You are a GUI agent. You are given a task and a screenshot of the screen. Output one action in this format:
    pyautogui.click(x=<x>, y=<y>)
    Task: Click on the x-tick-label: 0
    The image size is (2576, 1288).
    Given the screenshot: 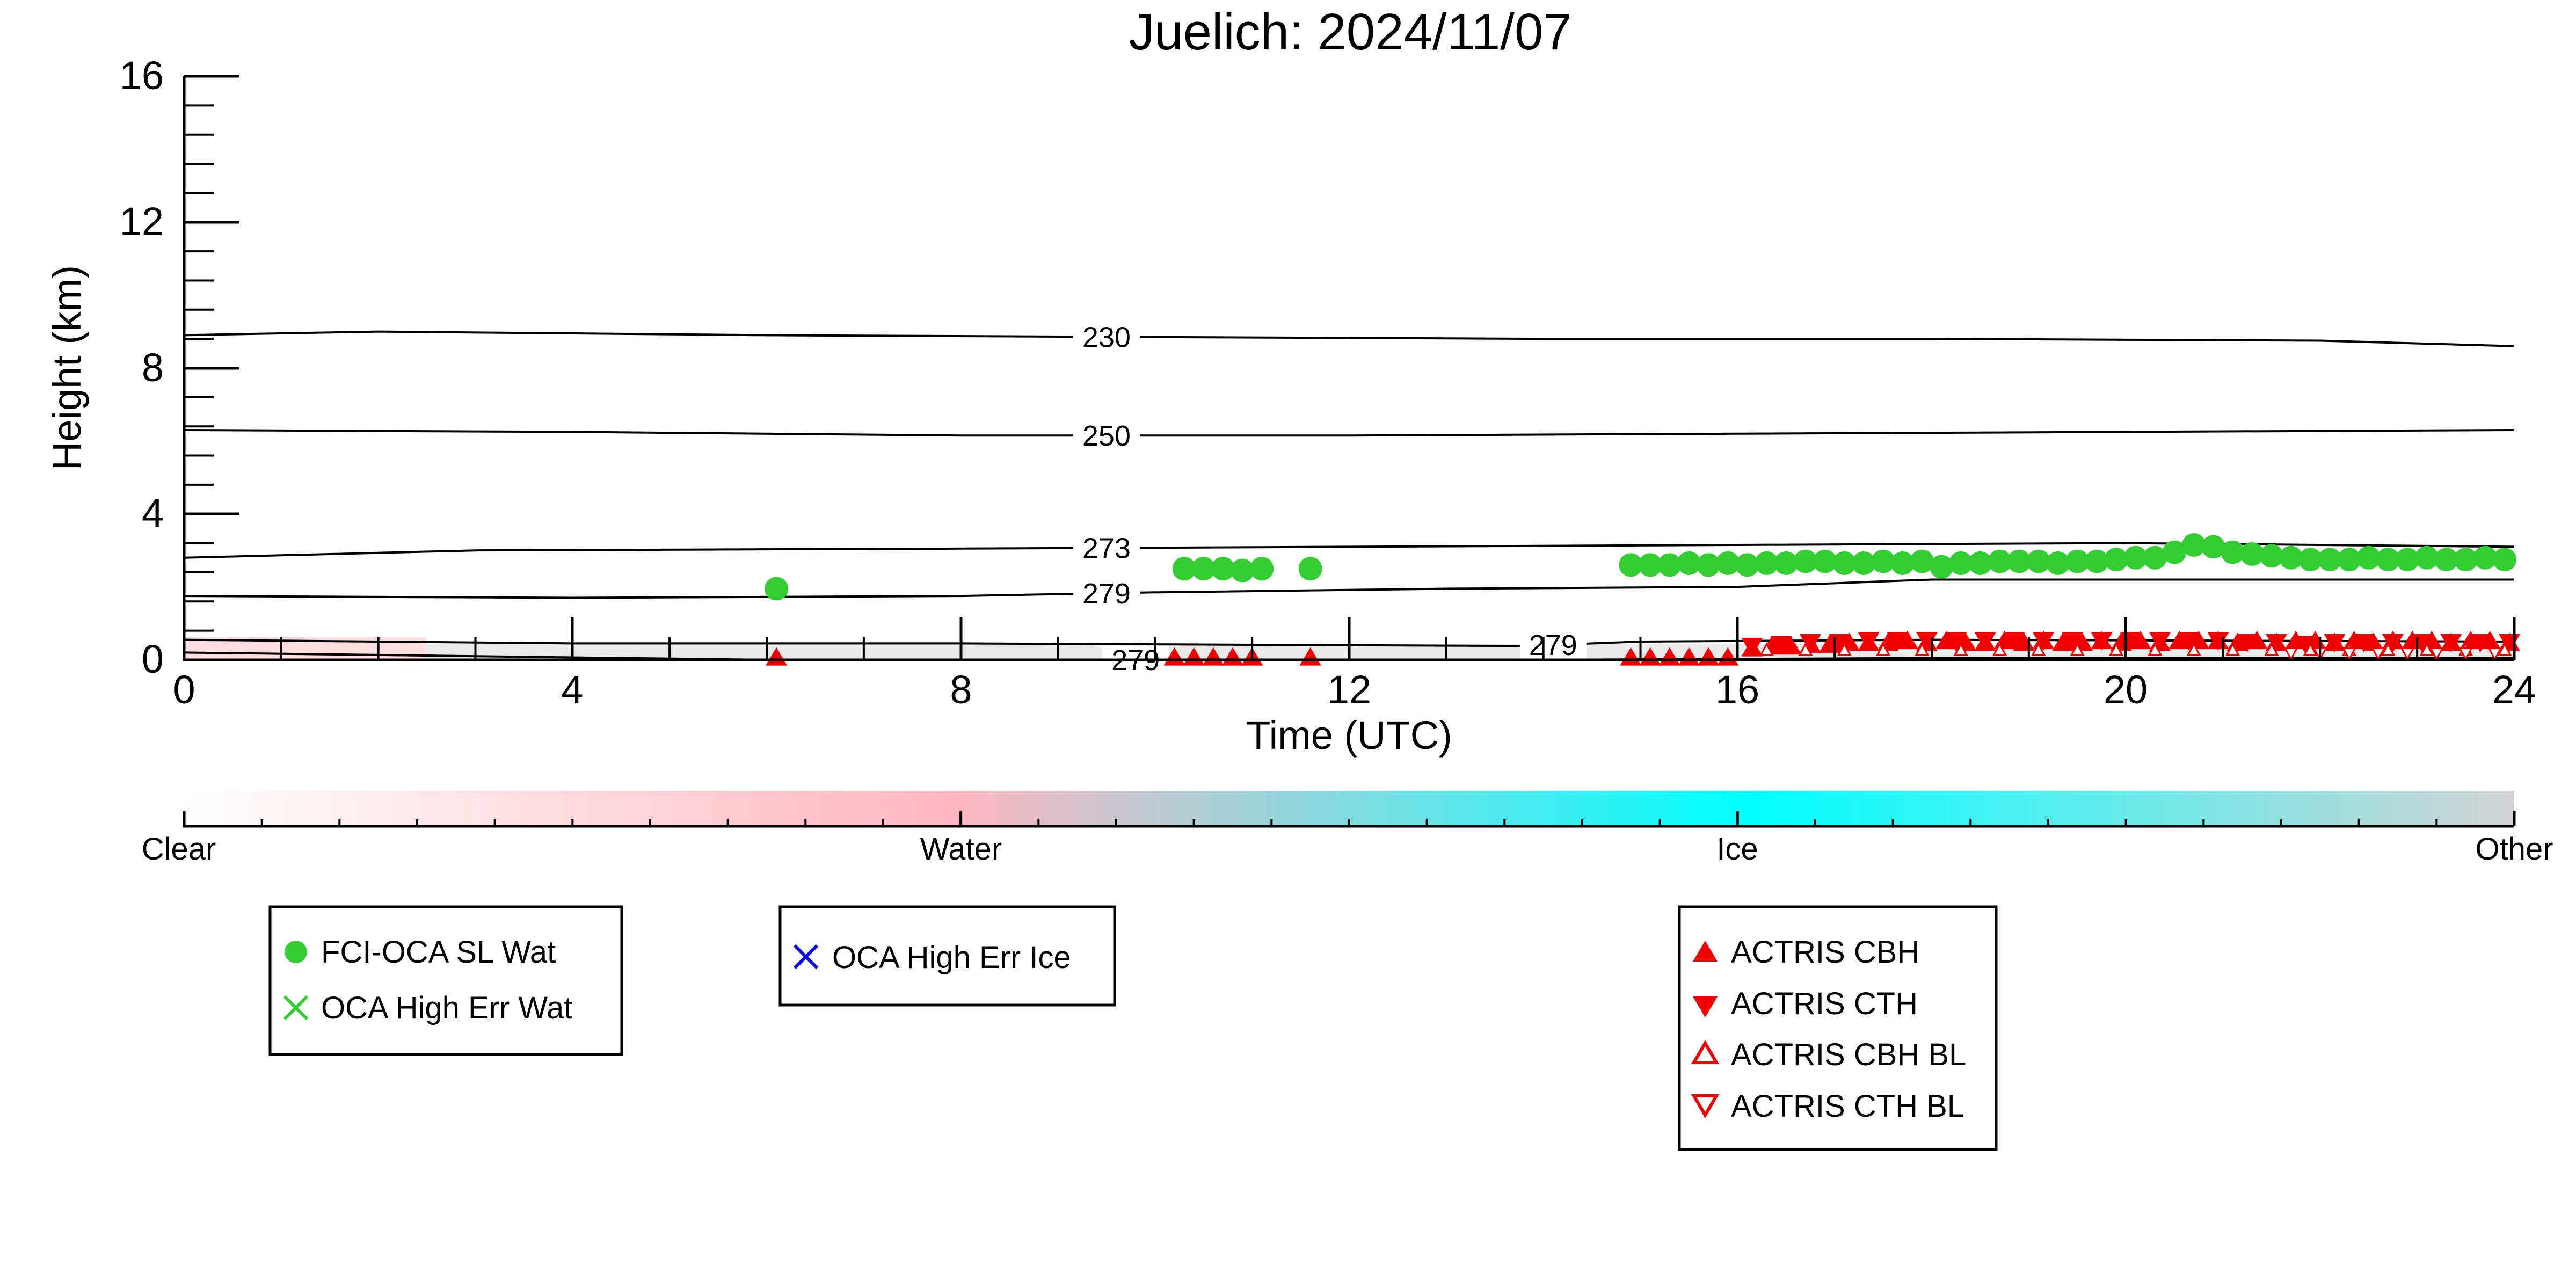 What is the action you would take?
    pyautogui.click(x=184, y=689)
    